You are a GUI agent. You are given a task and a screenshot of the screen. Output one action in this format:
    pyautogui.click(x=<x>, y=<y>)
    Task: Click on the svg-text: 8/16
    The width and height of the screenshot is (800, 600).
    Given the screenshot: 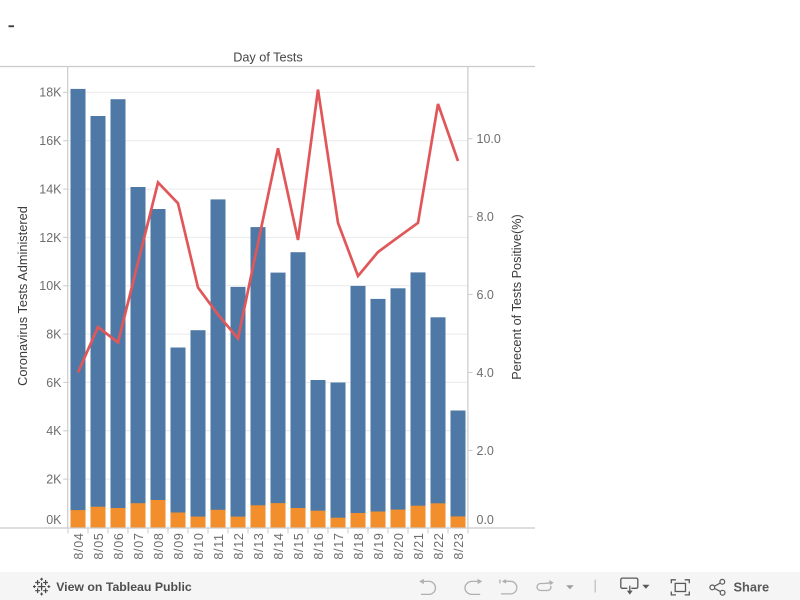 What is the action you would take?
    pyautogui.click(x=319, y=545)
    